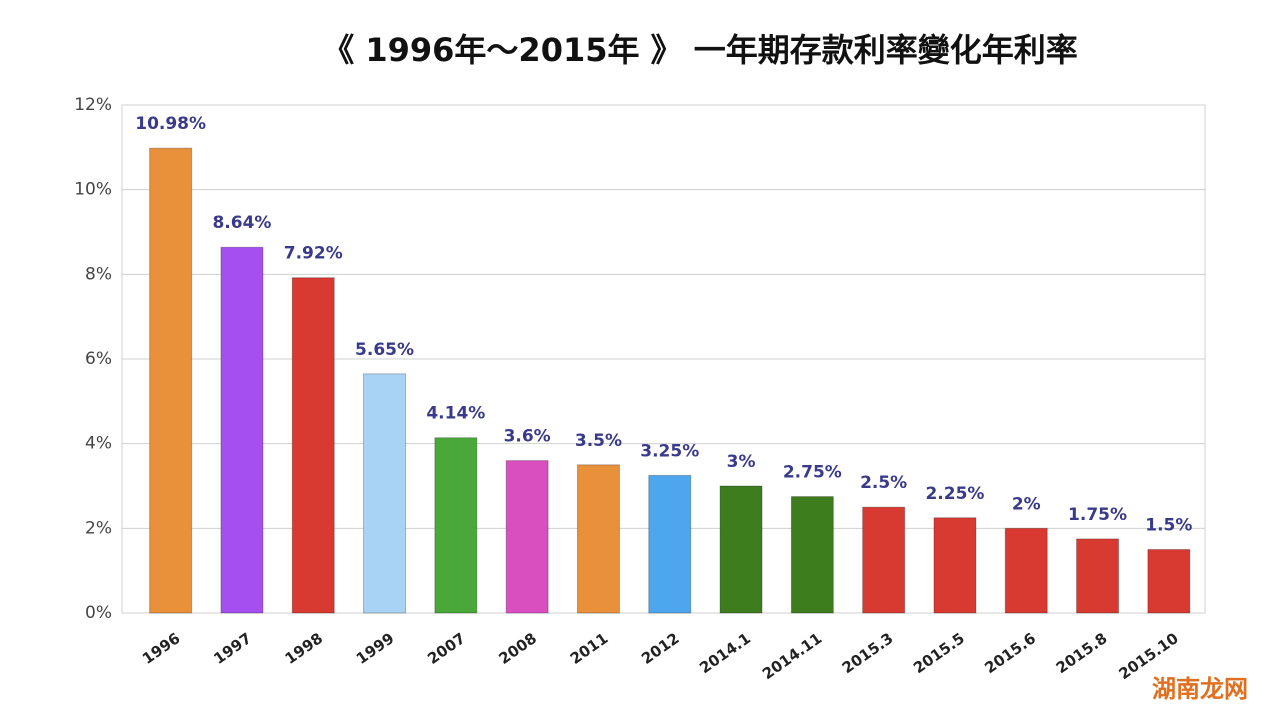 This screenshot has width=1280, height=717. What do you see at coordinates (741, 462) in the screenshot?
I see `value-label: 3%` at bounding box center [741, 462].